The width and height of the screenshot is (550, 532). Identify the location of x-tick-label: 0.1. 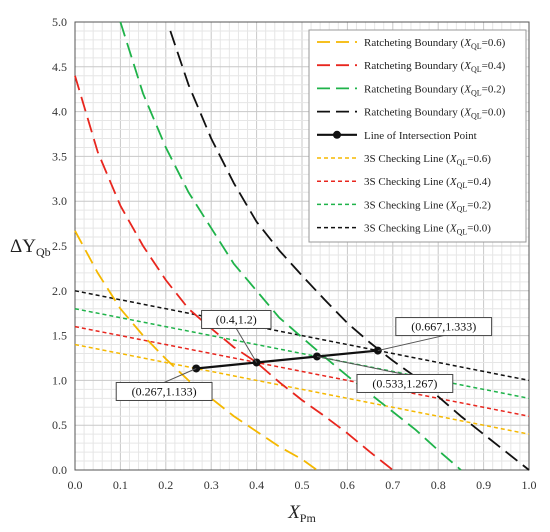
(120, 485).